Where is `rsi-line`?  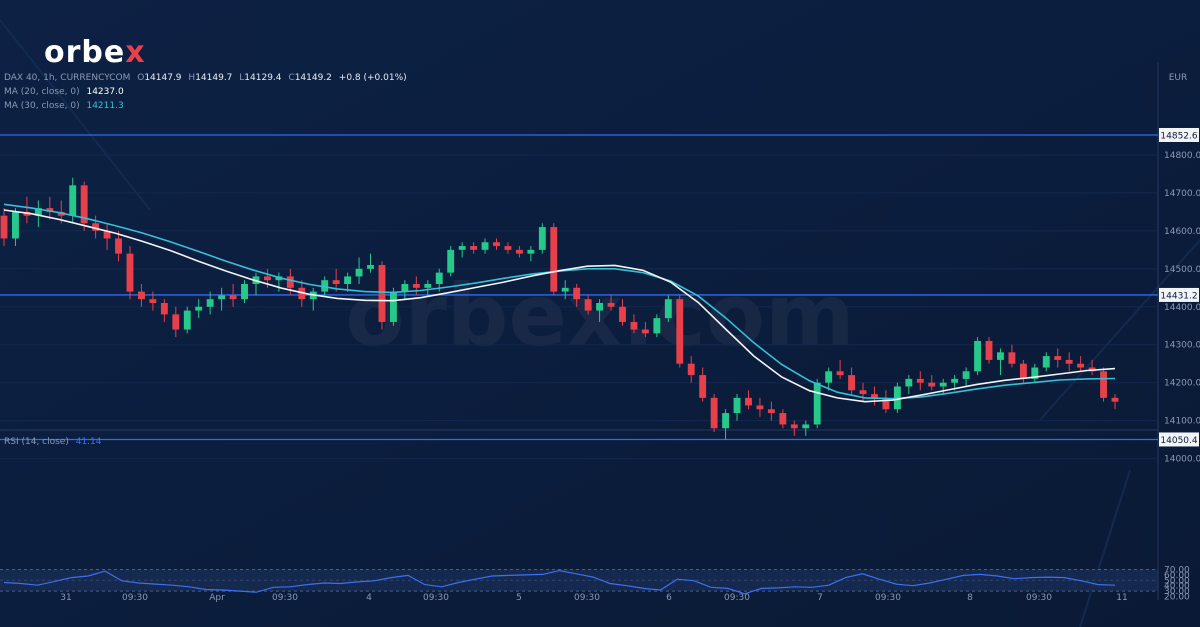 rsi-line is located at coordinates (559, 582).